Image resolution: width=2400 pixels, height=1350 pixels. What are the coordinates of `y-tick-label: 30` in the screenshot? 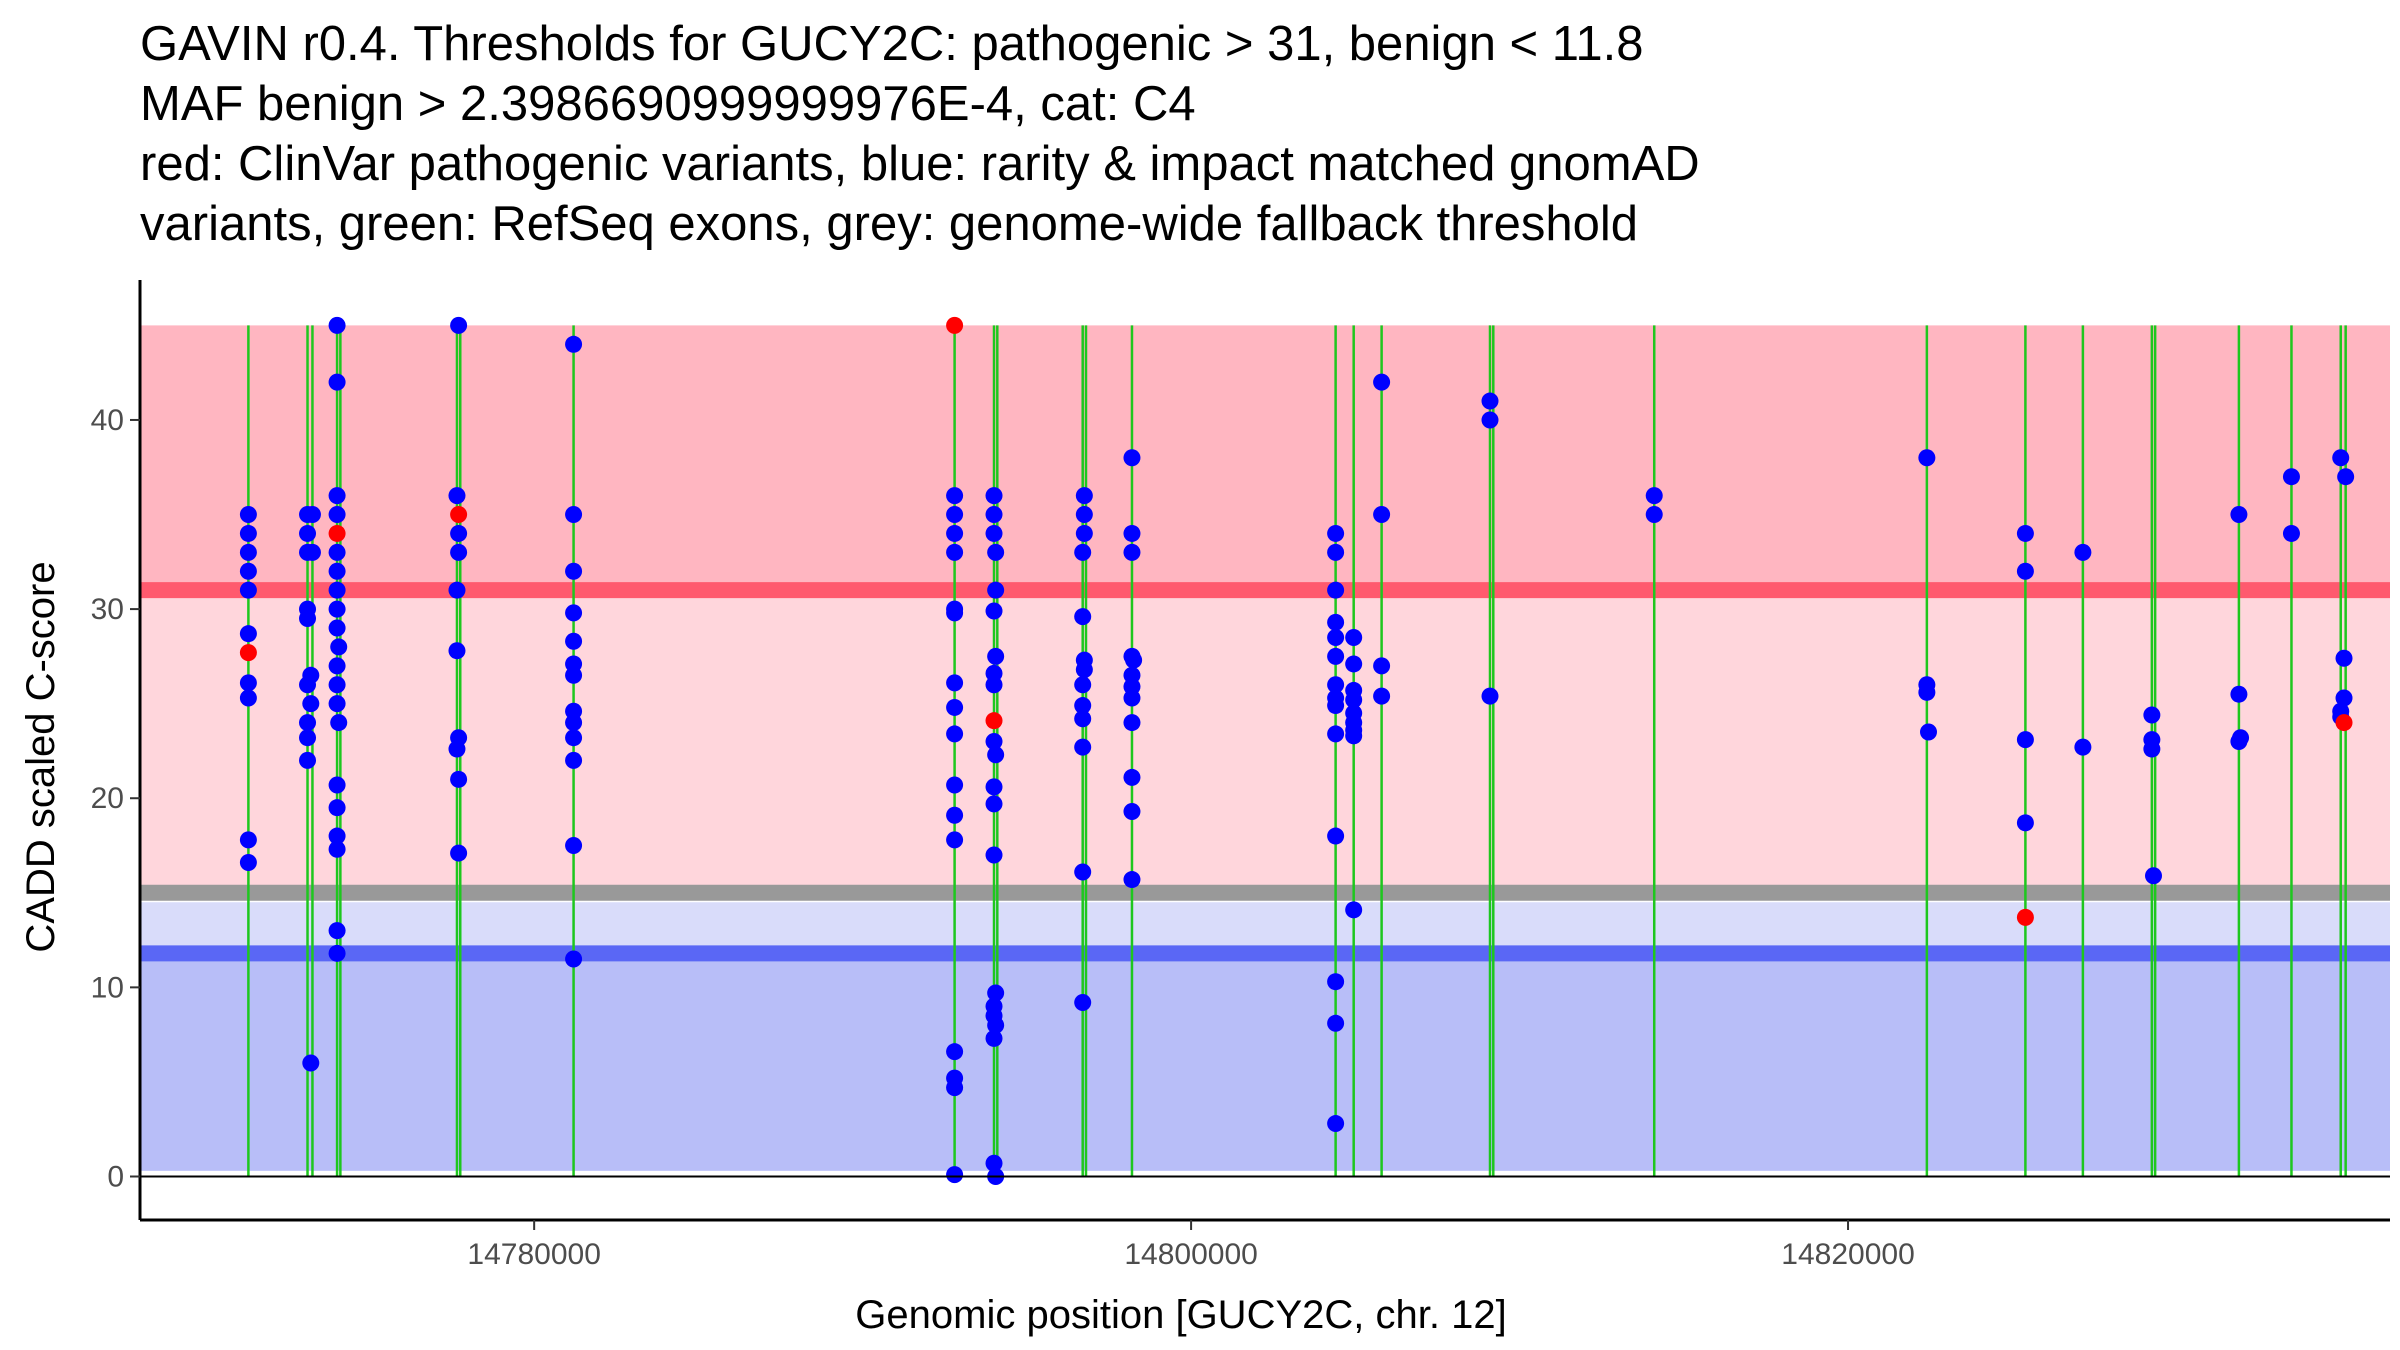 It's located at (107, 609).